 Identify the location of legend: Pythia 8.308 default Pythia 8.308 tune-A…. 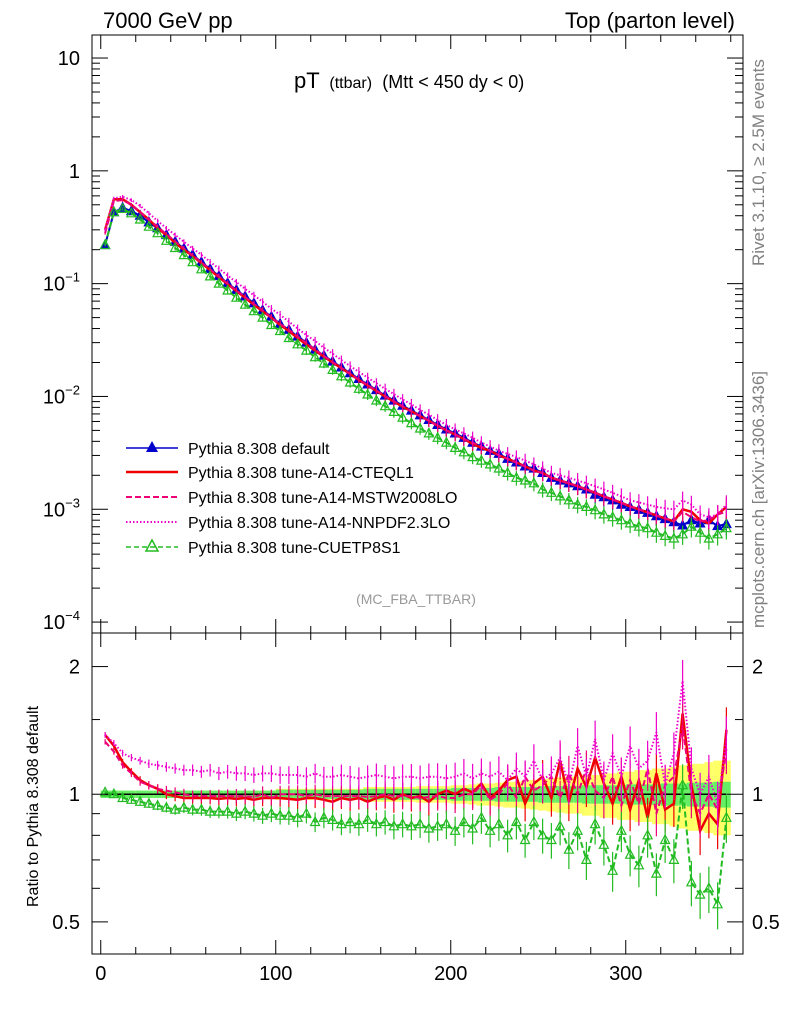
(291, 499).